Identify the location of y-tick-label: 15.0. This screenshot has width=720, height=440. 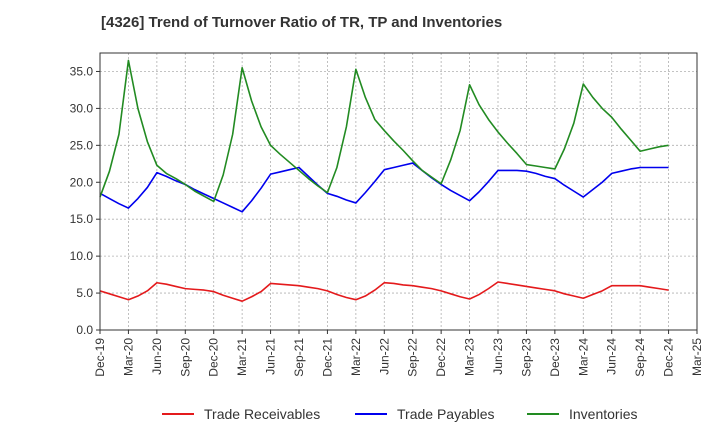
(82, 219).